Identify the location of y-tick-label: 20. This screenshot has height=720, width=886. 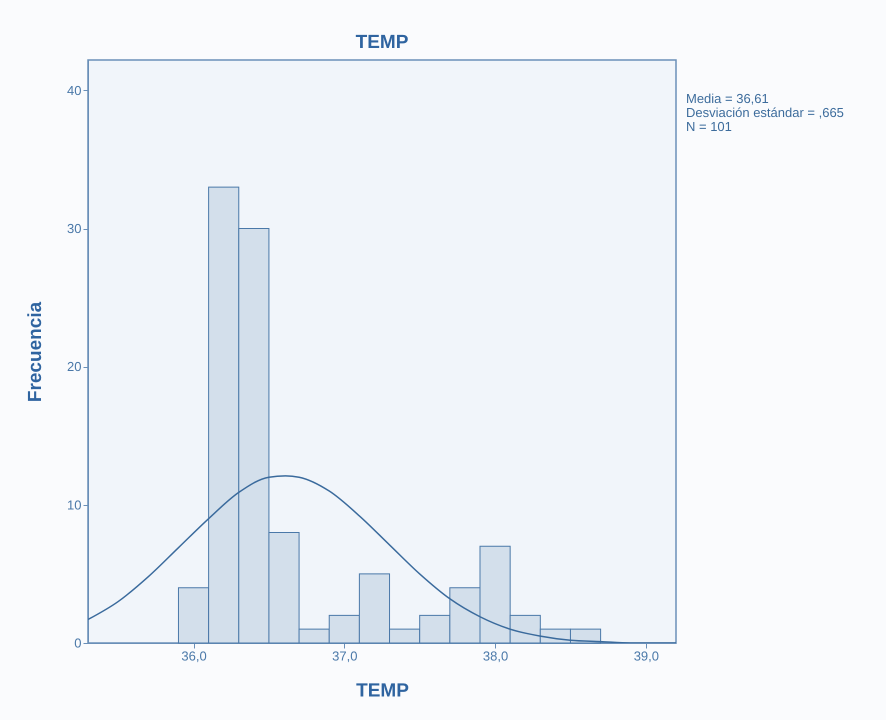
(74, 366).